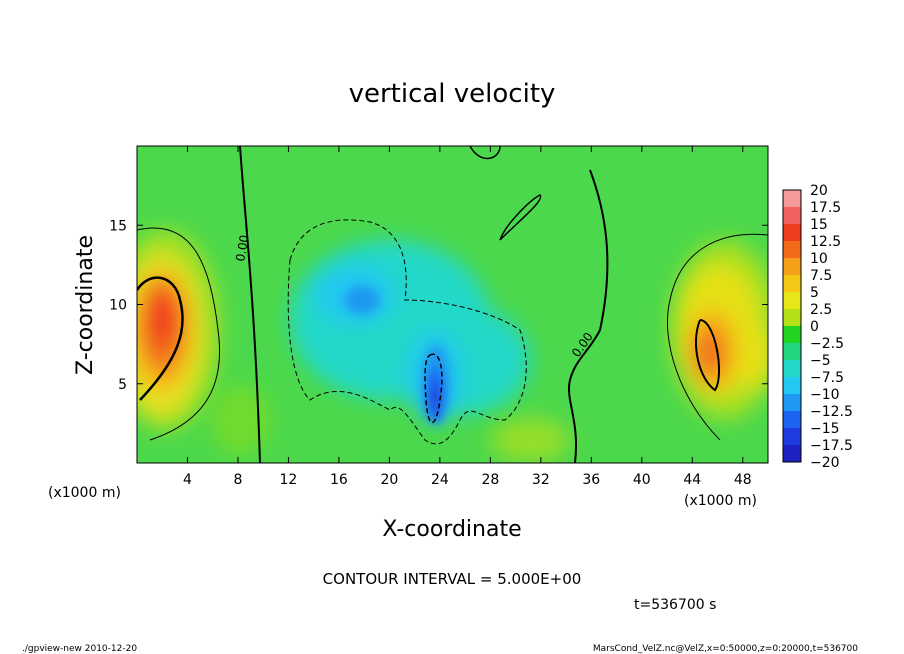 This screenshot has width=904, height=654. I want to click on contour-label-left: 0.00, so click(242, 248).